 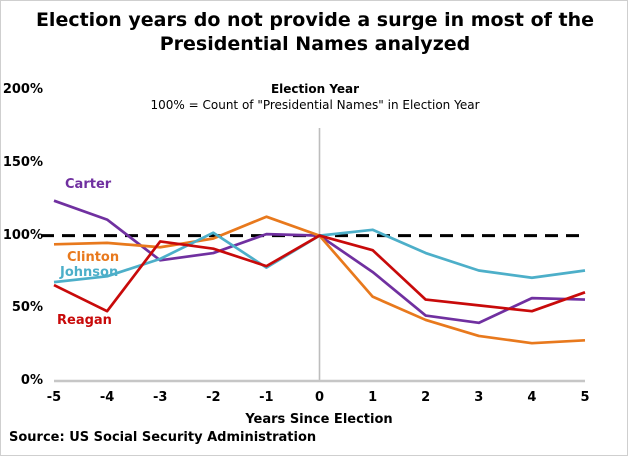 I want to click on y-tick-label: 150%, so click(x=22, y=162).